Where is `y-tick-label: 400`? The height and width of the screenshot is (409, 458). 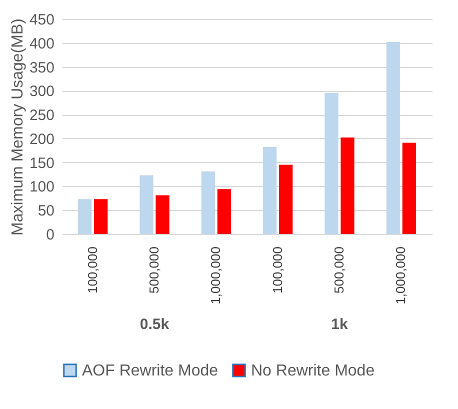
y-tick-label: 400 is located at coordinates (41, 43).